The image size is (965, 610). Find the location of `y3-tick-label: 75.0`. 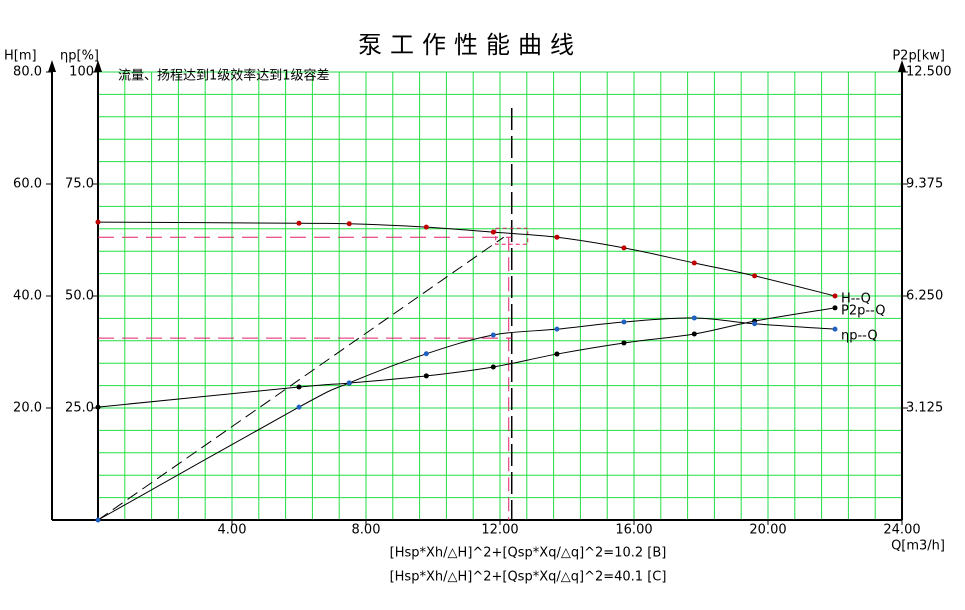

y3-tick-label: 75.0 is located at coordinates (79, 184).